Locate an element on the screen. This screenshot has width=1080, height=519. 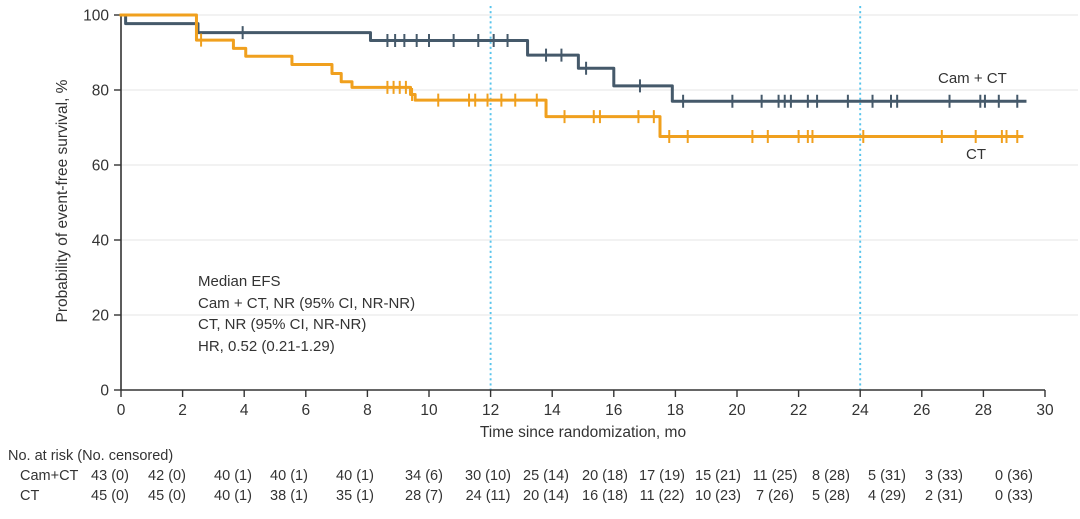
risk-cell: 17 (19) is located at coordinates (662, 476).